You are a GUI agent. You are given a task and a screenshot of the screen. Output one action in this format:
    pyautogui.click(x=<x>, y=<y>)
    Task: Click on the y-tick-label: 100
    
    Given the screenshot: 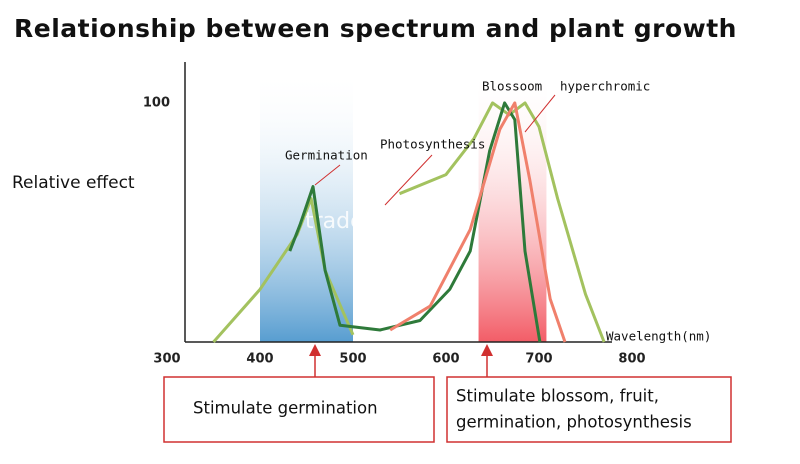 What is the action you would take?
    pyautogui.click(x=156, y=102)
    